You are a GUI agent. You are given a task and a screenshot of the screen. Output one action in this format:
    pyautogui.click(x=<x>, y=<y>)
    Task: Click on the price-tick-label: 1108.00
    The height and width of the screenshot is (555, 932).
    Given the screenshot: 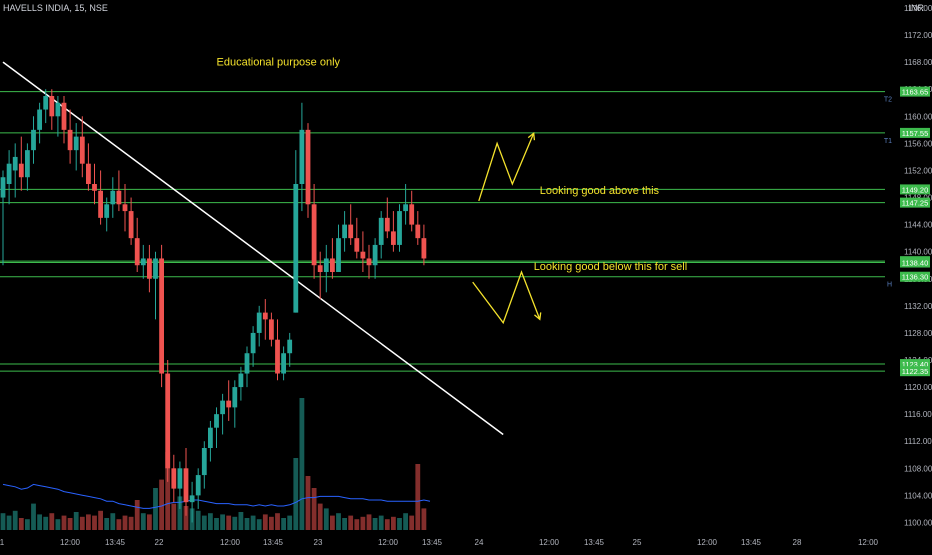 What is the action you would take?
    pyautogui.click(x=918, y=468)
    